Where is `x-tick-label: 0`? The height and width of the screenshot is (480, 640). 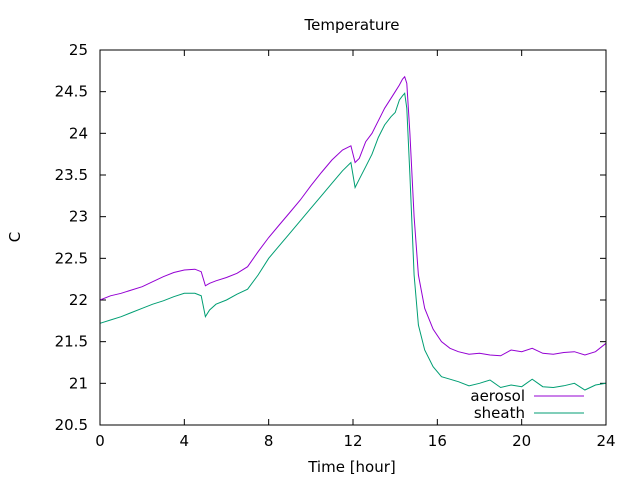
x-tick-label: 0 is located at coordinates (100, 441).